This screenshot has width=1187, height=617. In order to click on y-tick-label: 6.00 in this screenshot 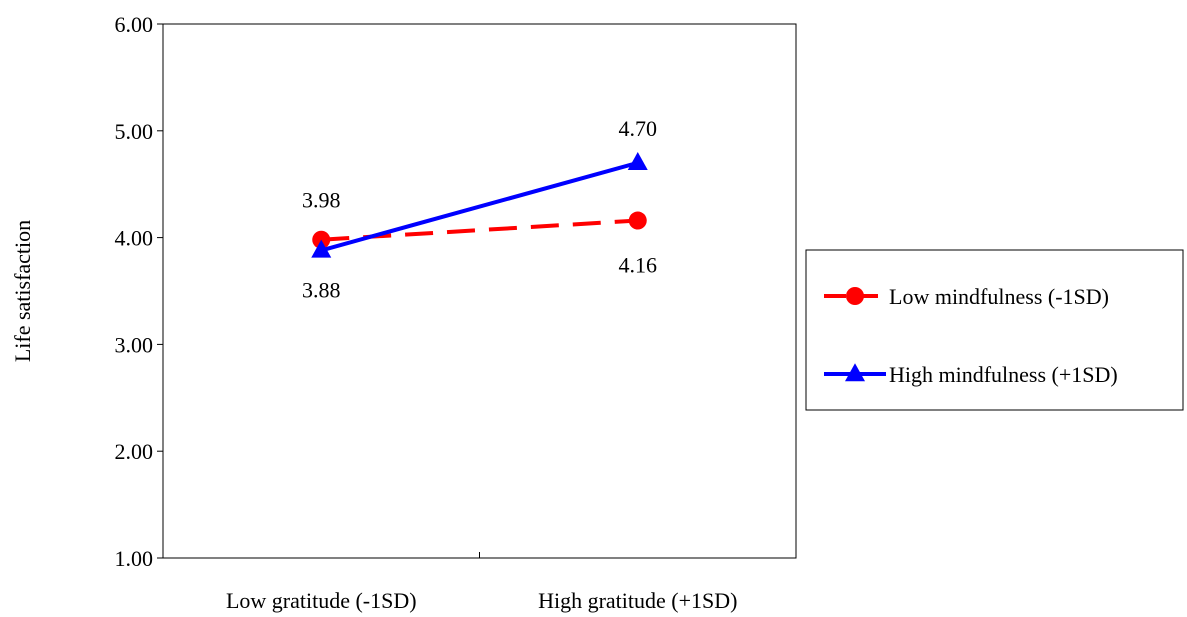, I will do `click(134, 24)`.